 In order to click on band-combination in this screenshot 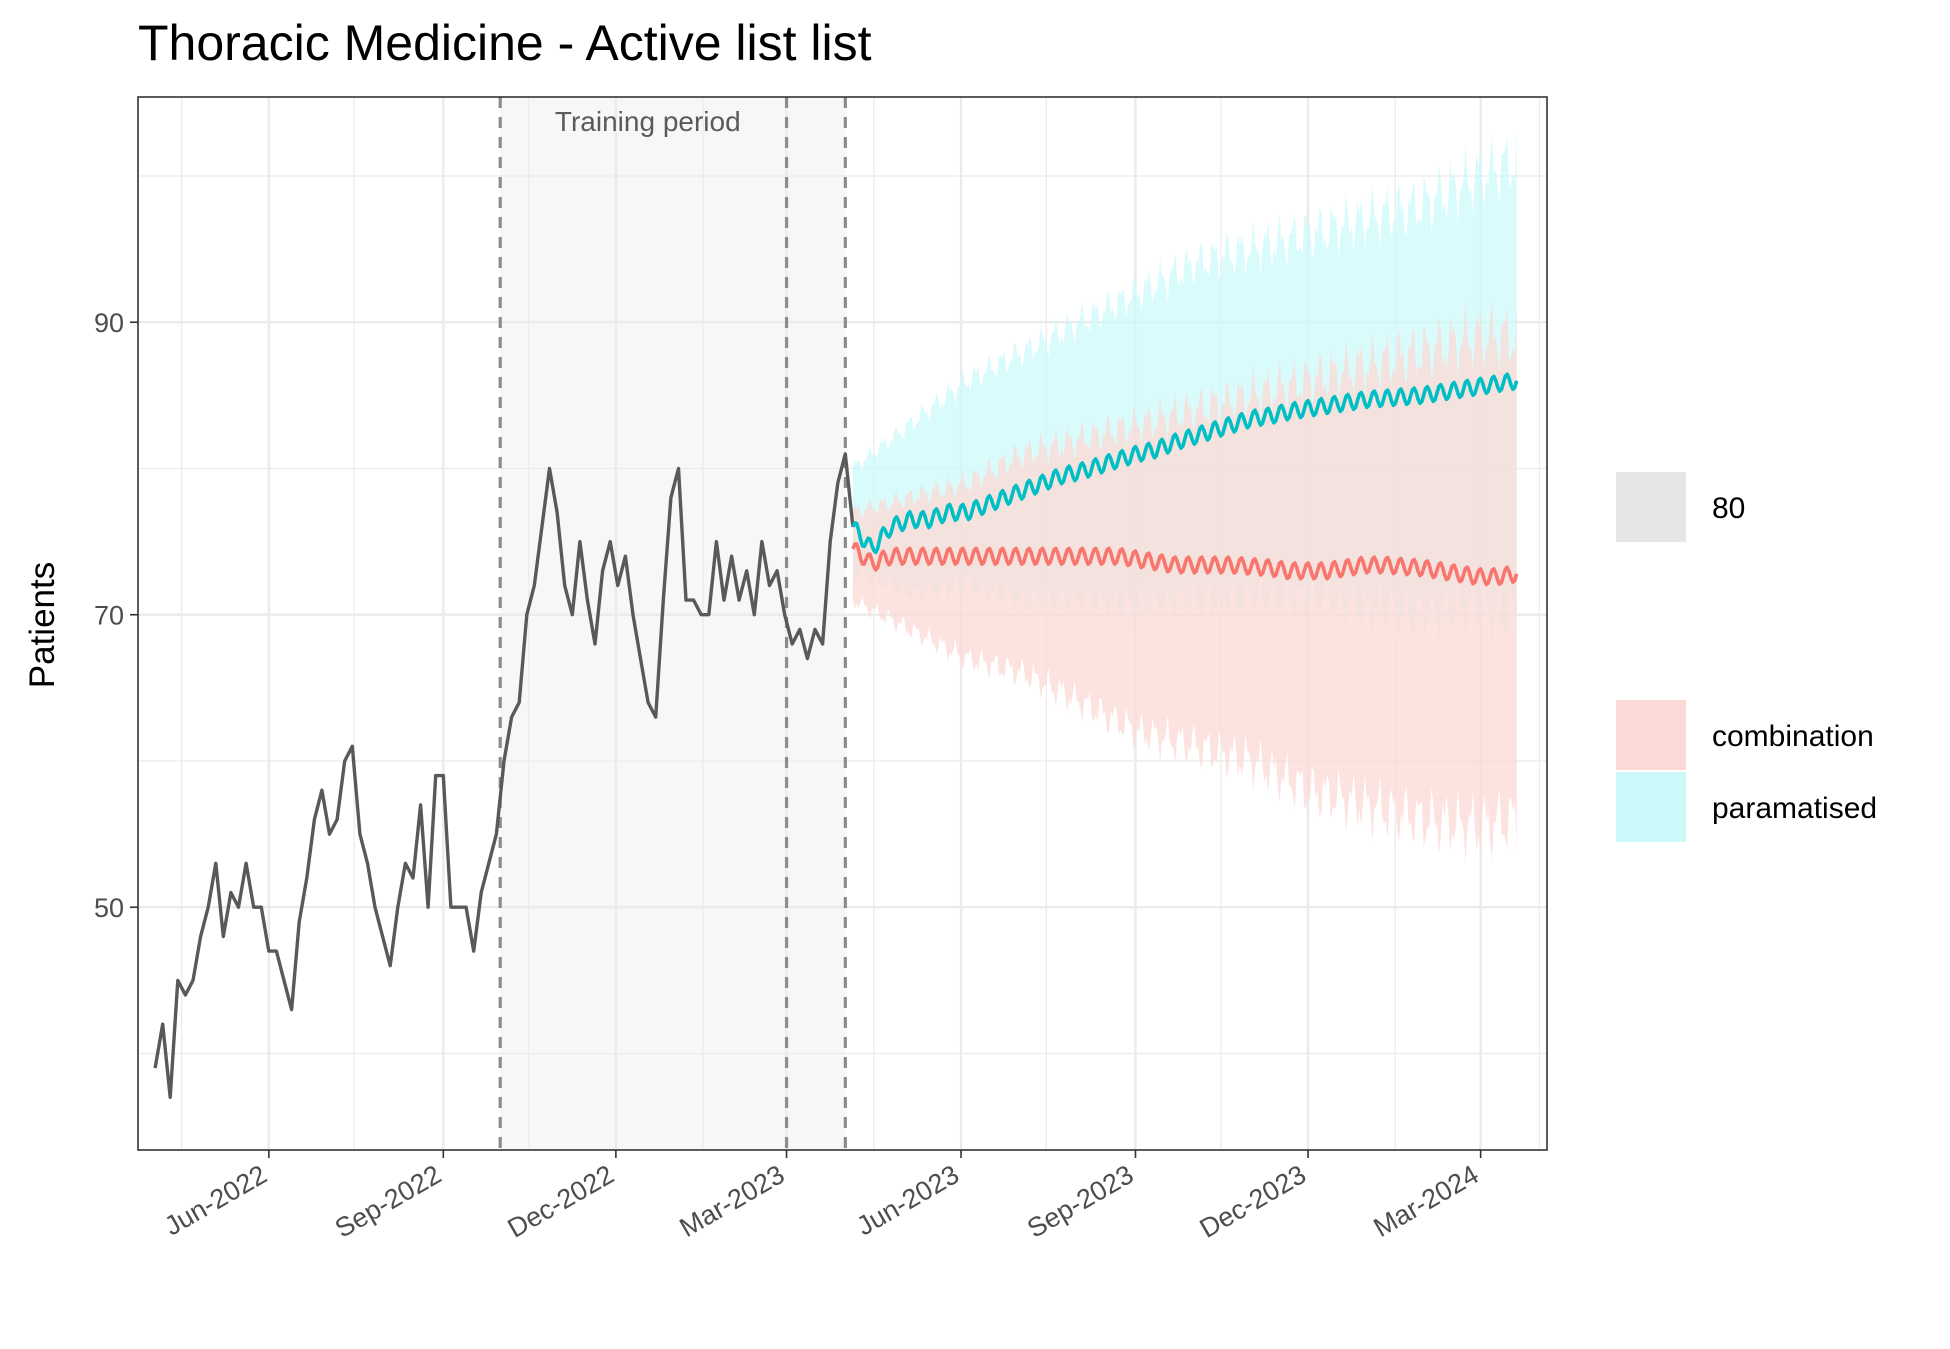, I will do `click(1184, 582)`.